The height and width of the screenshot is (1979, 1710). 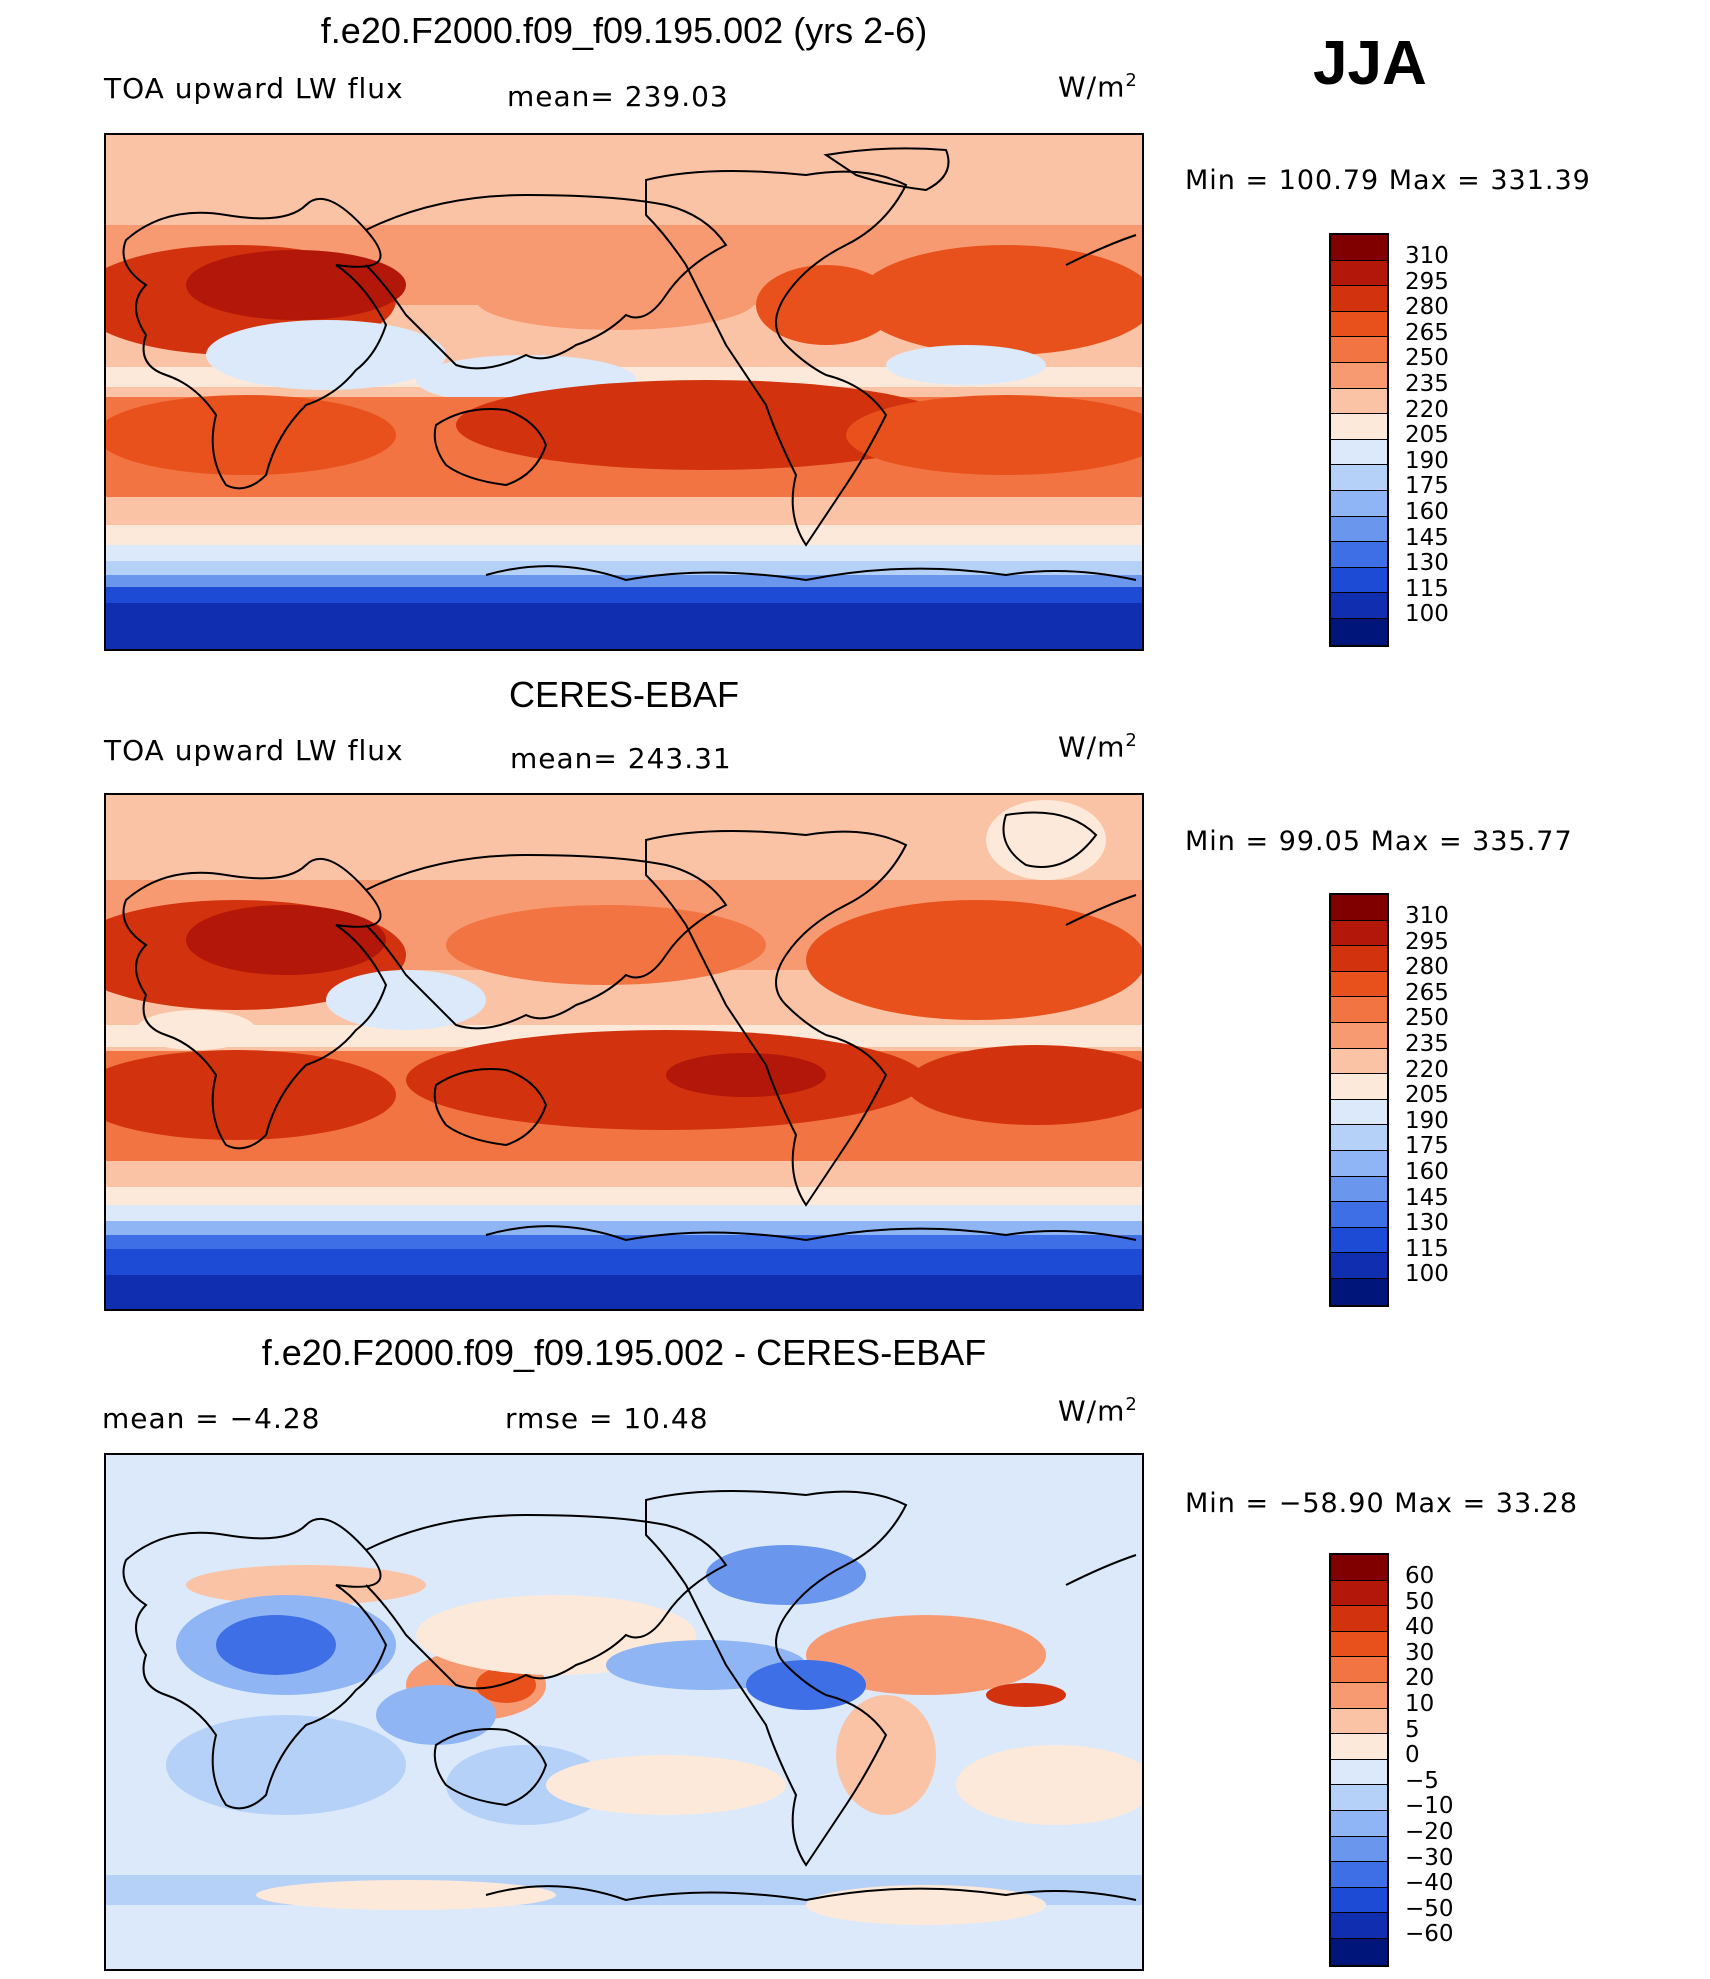 I want to click on panel-1-colorbar, so click(x=1359, y=440).